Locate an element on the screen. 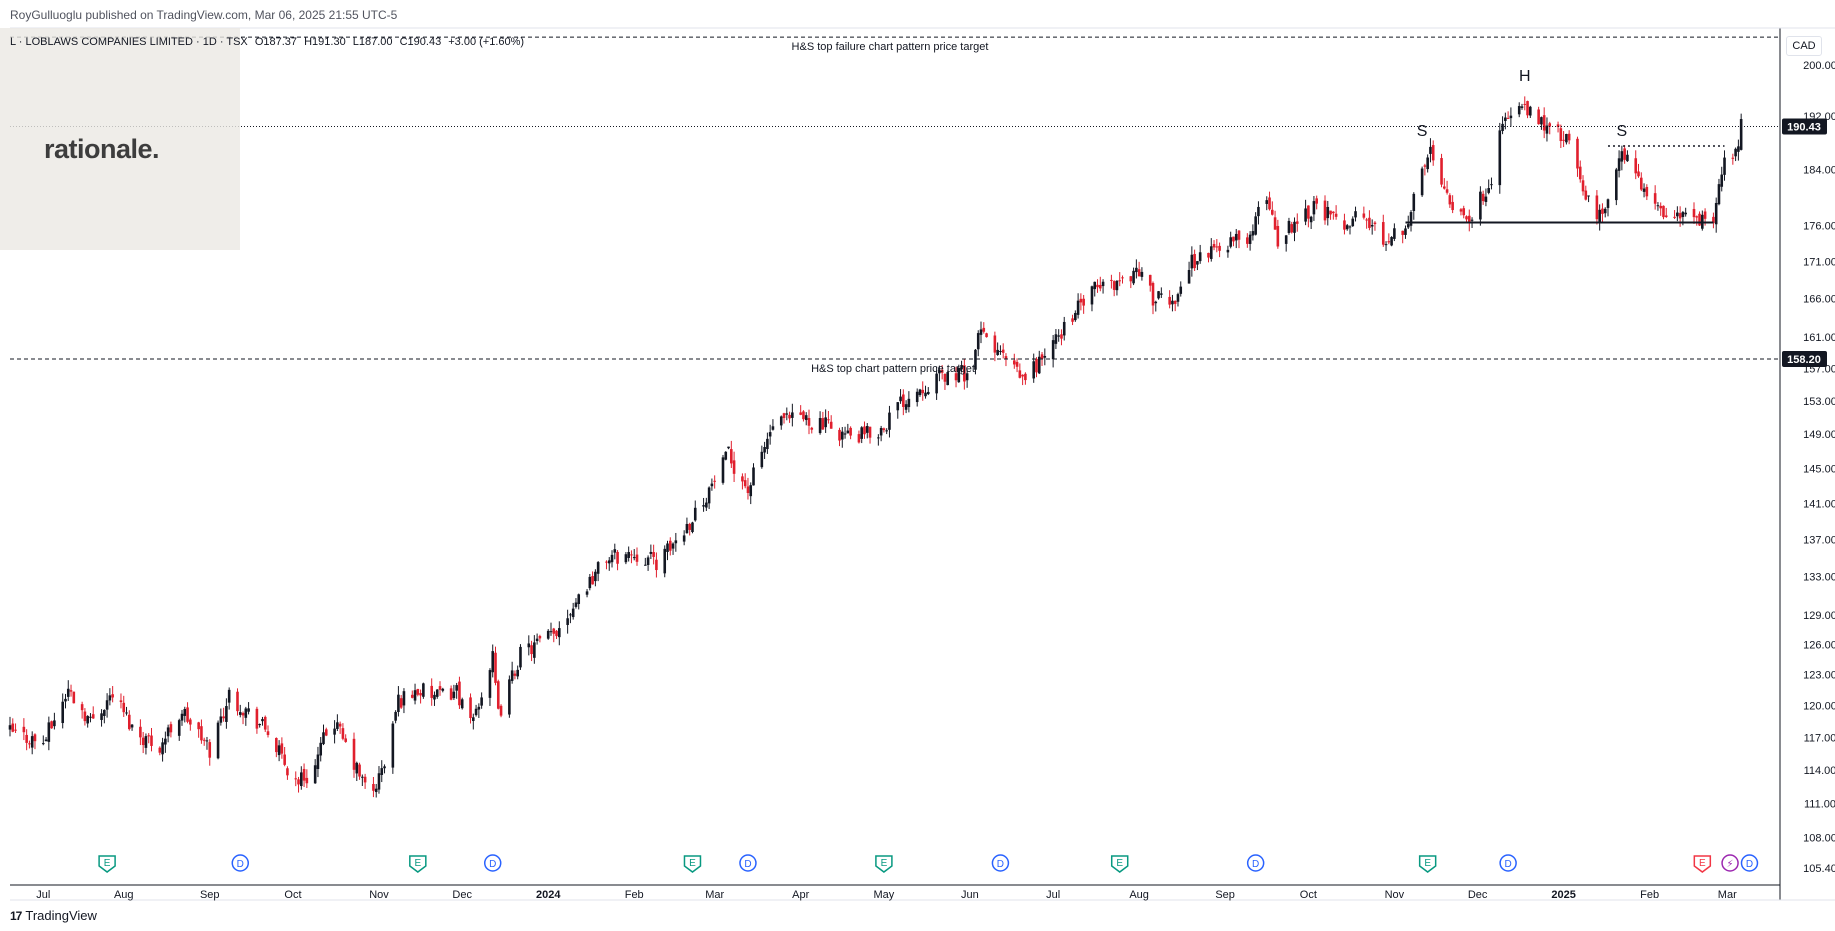 This screenshot has width=1835, height=931. currency-button: CAD is located at coordinates (1804, 46).